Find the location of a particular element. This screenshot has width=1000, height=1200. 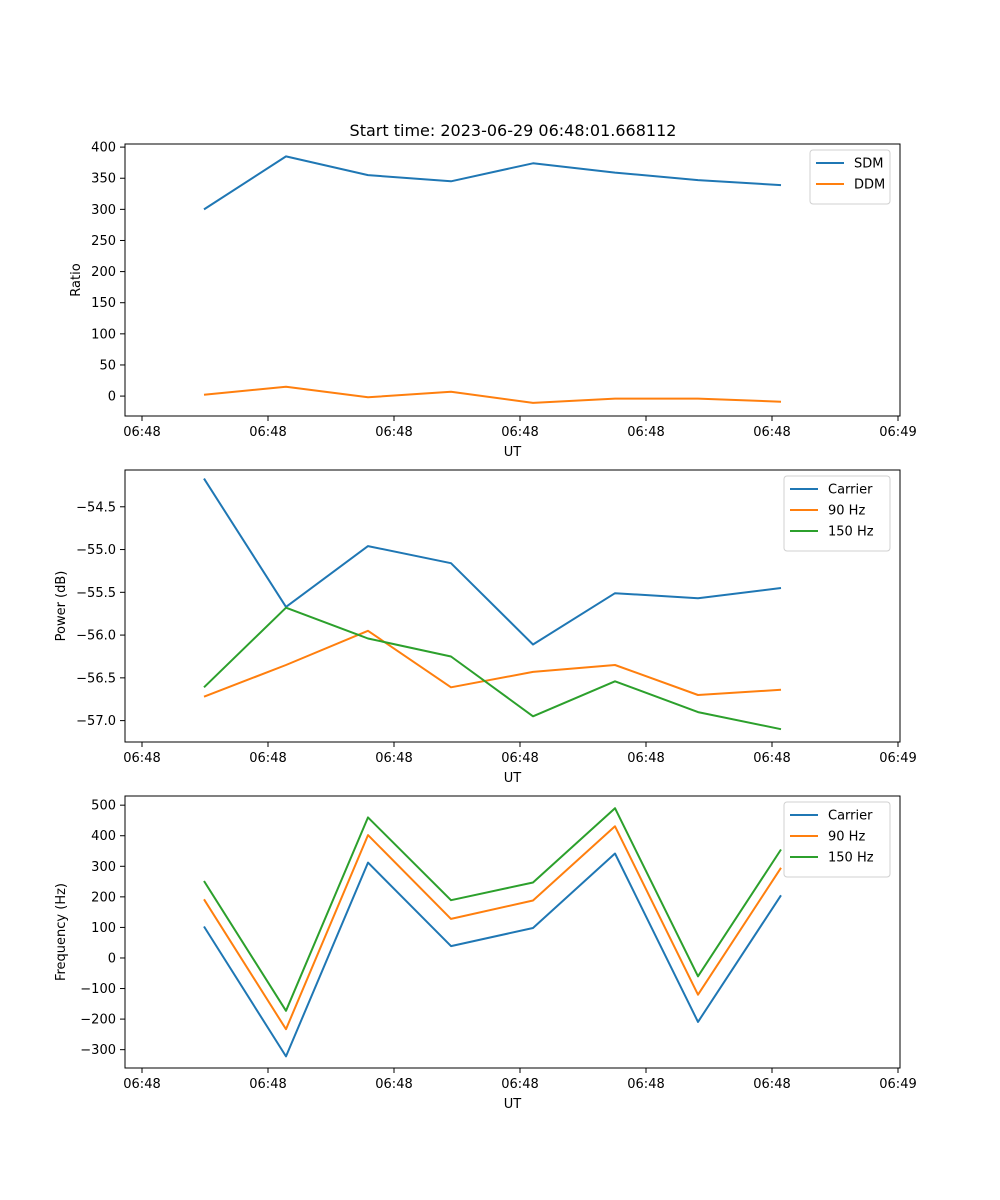

y-tick-label: 350 is located at coordinates (103, 179).